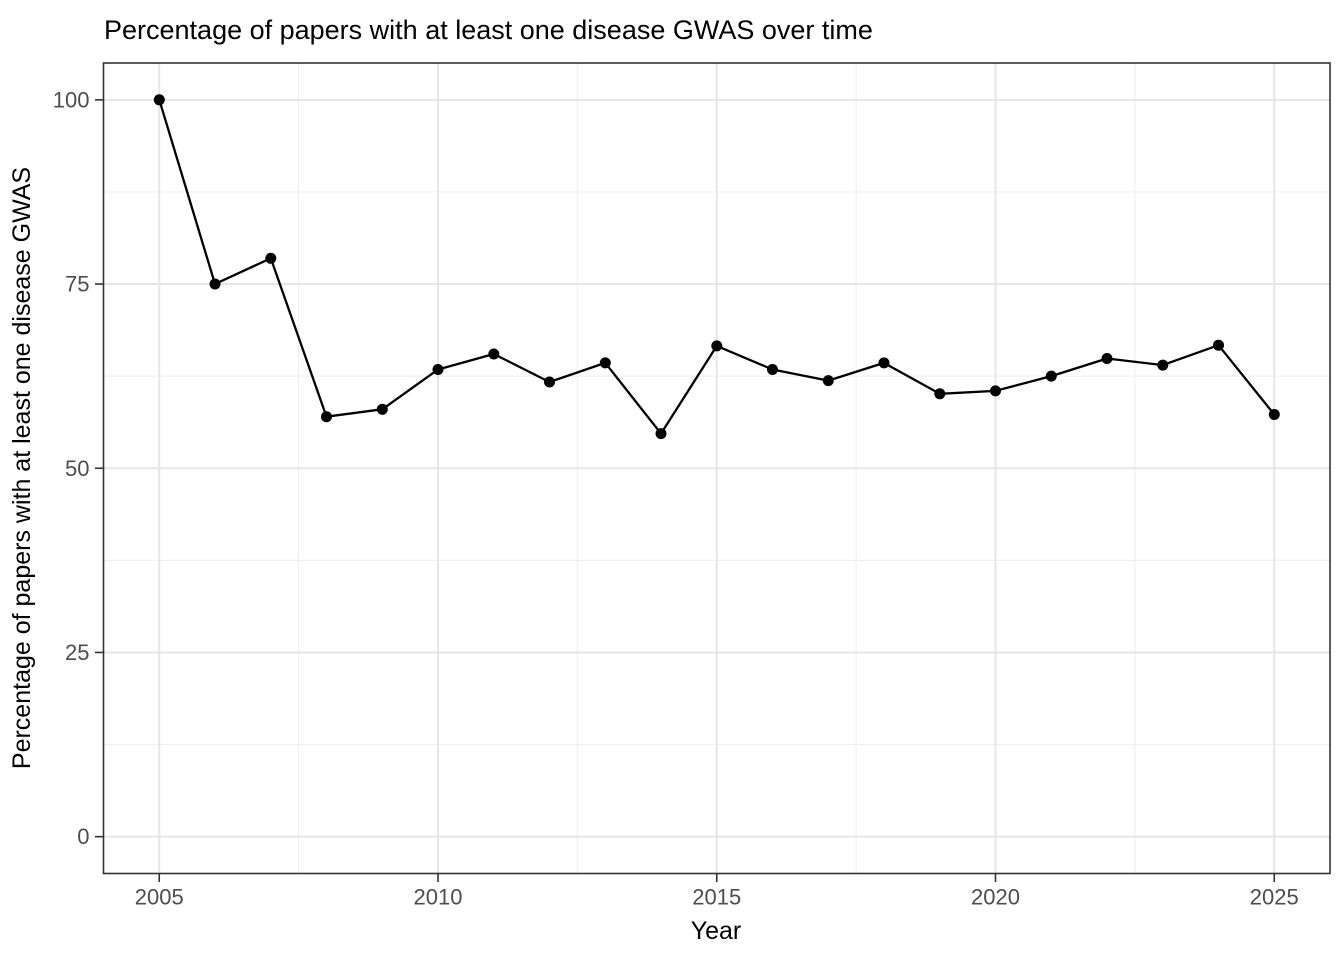 The height and width of the screenshot is (960, 1344). I want to click on y-tick-label: 0, so click(83, 836).